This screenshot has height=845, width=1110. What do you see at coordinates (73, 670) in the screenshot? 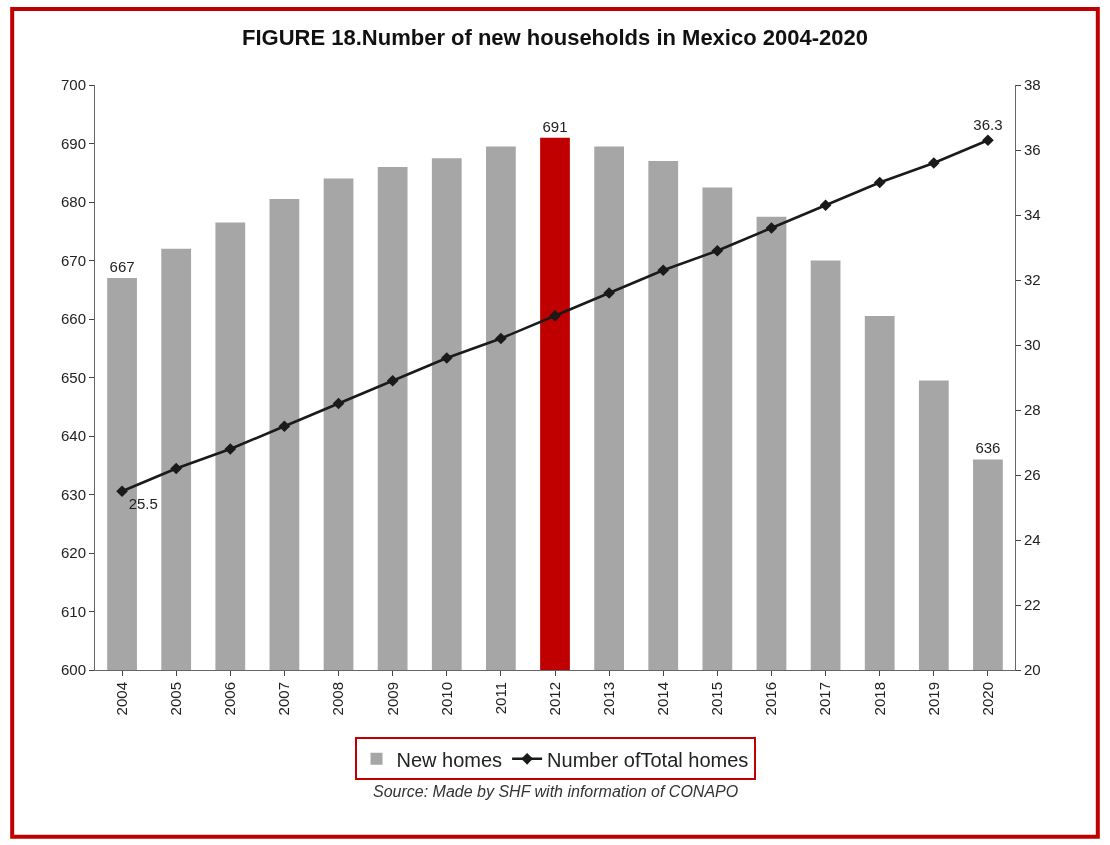
I see `y-tick-label: 600` at bounding box center [73, 670].